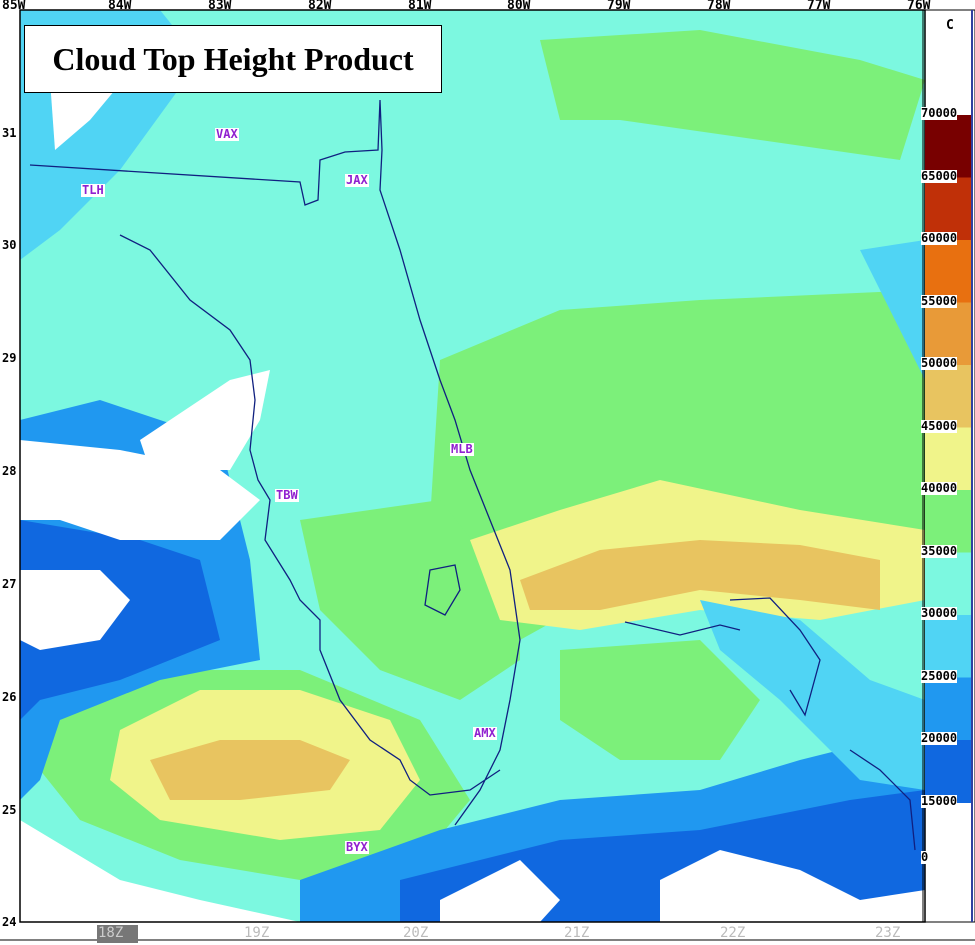 Image resolution: width=975 pixels, height=945 pixels. Describe the element at coordinates (9, 245) in the screenshot. I see `lat-label: 30` at that location.